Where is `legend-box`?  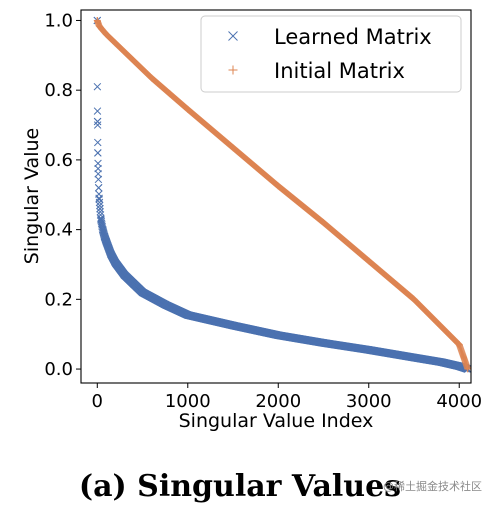
legend-box is located at coordinates (331, 54).